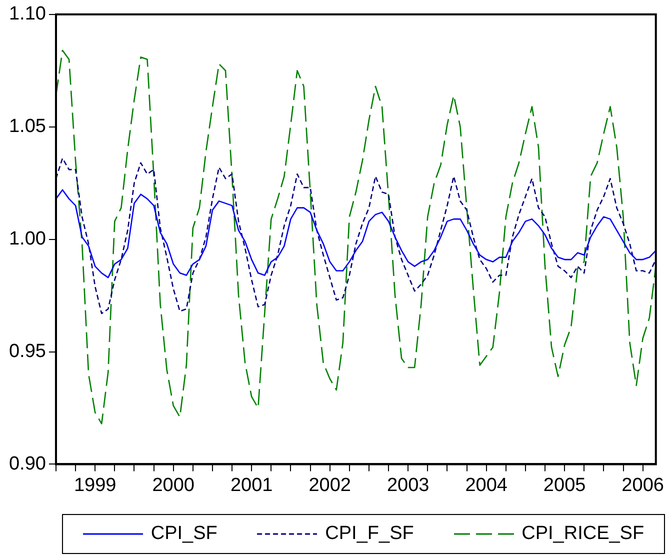 The width and height of the screenshot is (667, 558). What do you see at coordinates (27, 127) in the screenshot?
I see `y-tick-label: 1.05` at bounding box center [27, 127].